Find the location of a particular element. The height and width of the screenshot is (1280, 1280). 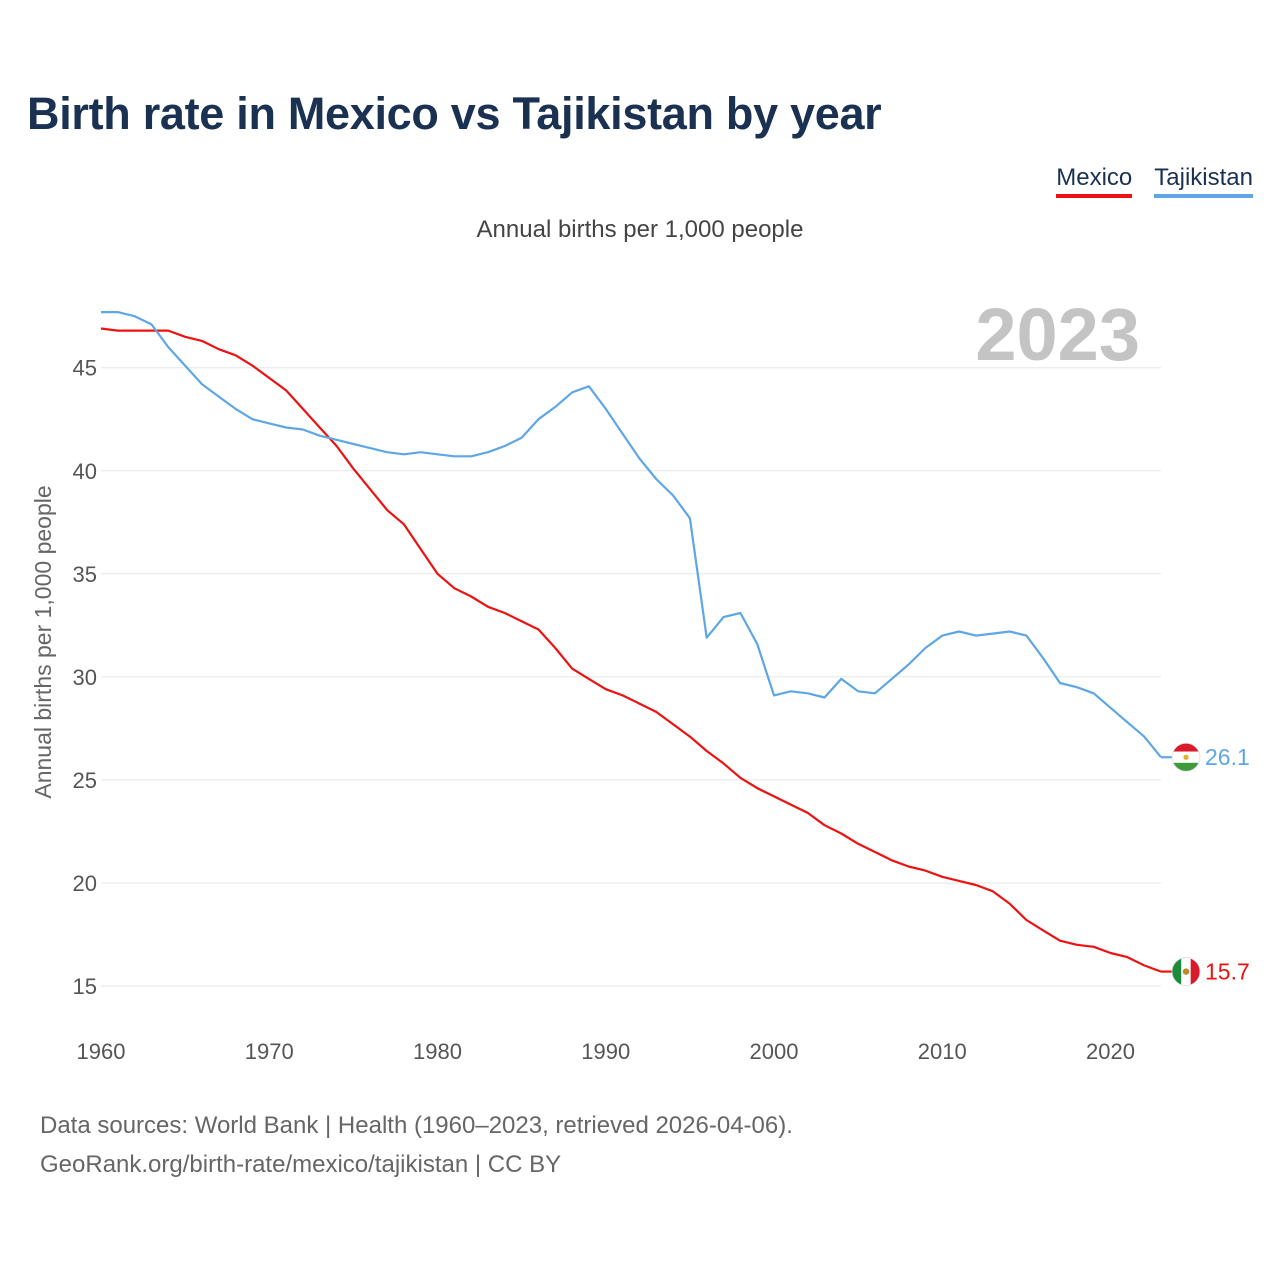

end-value-label-mexico: 15.7 is located at coordinates (1227, 972).